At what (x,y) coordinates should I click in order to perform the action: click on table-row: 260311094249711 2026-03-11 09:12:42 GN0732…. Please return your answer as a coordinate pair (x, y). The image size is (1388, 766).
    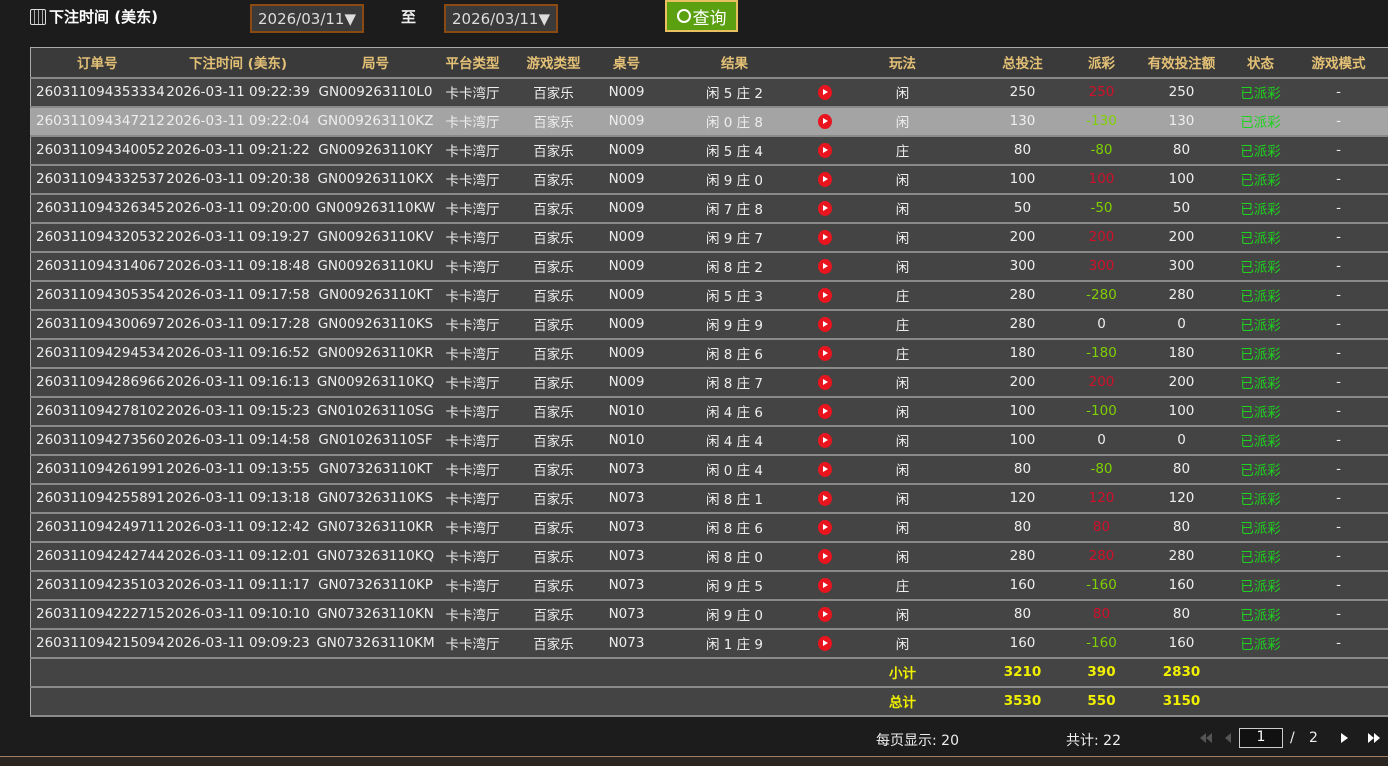
    Looking at the image, I should click on (709, 527).